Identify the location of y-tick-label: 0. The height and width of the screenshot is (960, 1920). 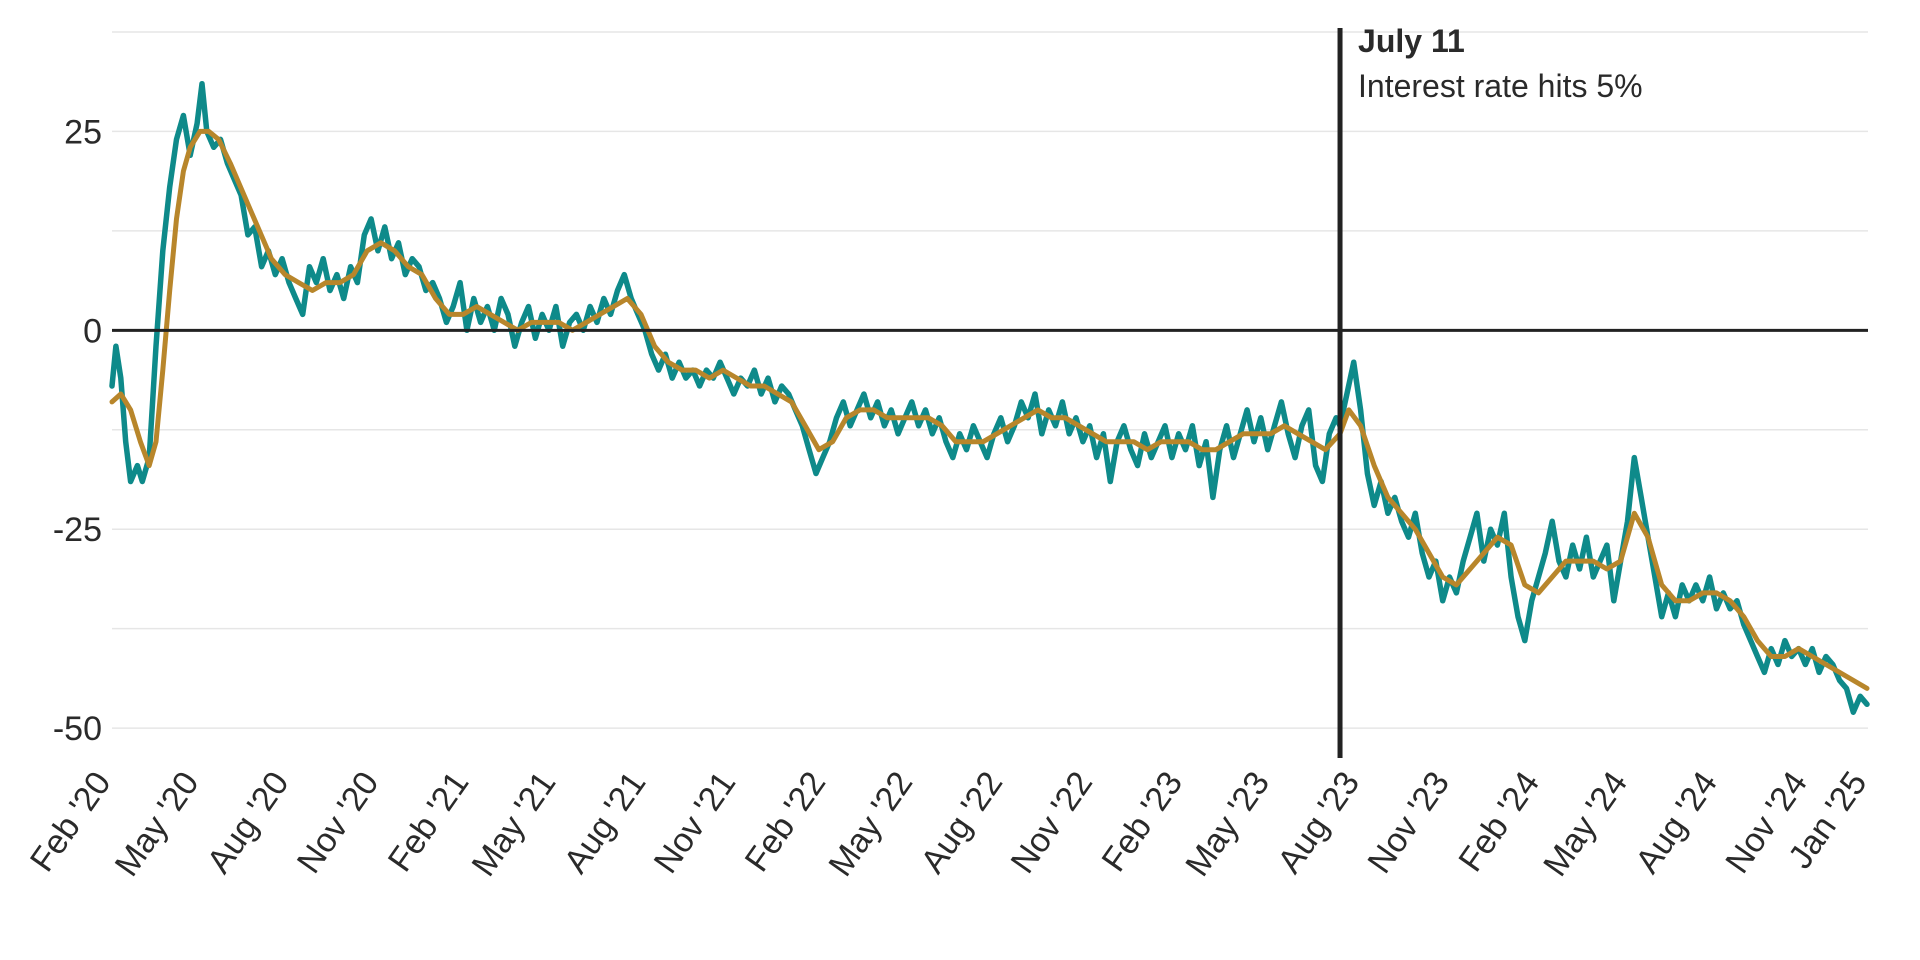
(92, 331).